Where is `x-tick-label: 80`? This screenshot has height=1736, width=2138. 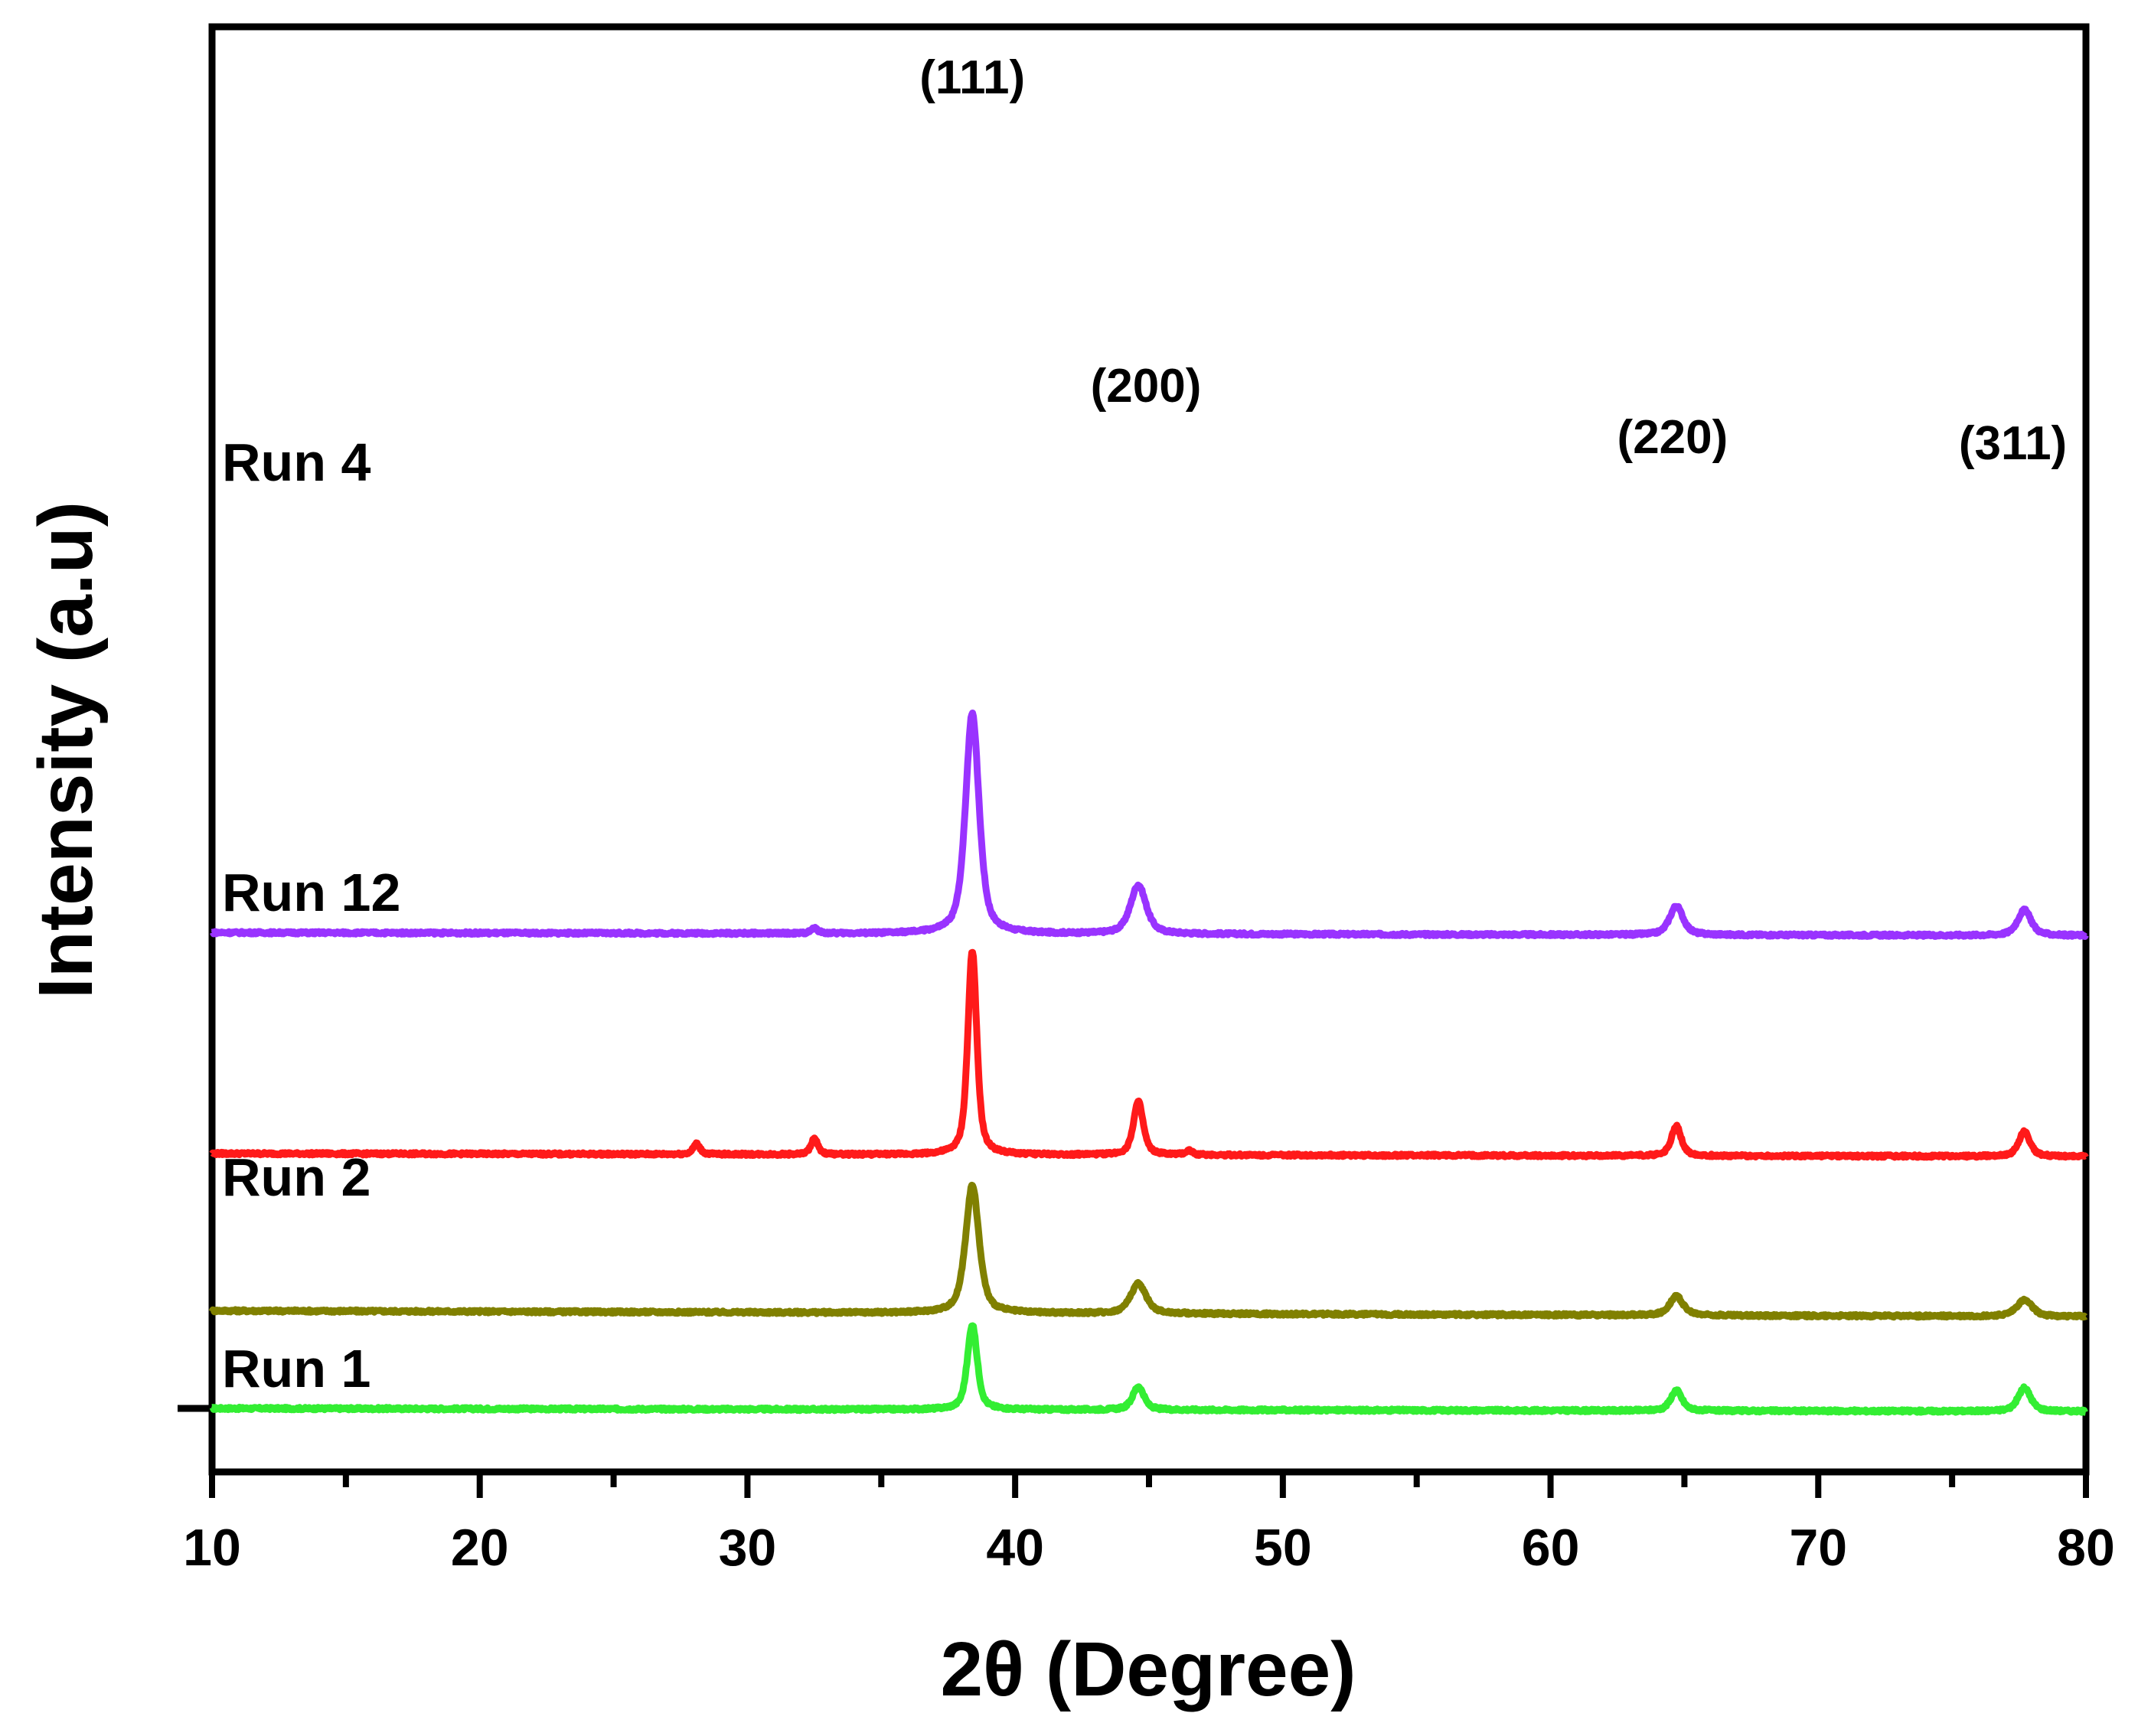
x-tick-label: 80 is located at coordinates (2086, 1548).